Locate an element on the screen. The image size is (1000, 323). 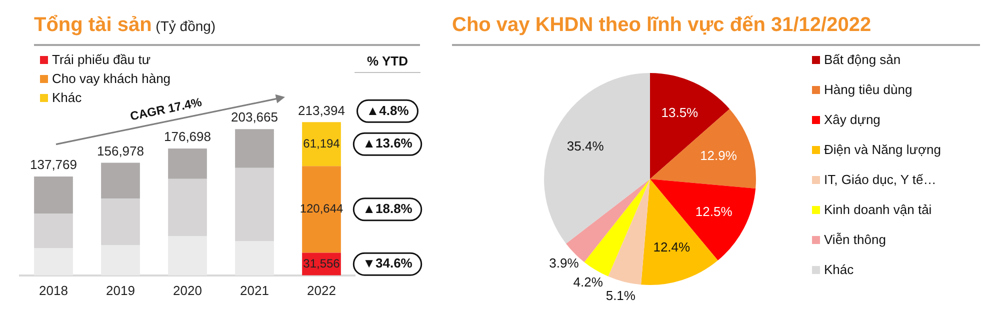
total-label: 176,698 is located at coordinates (187, 136).